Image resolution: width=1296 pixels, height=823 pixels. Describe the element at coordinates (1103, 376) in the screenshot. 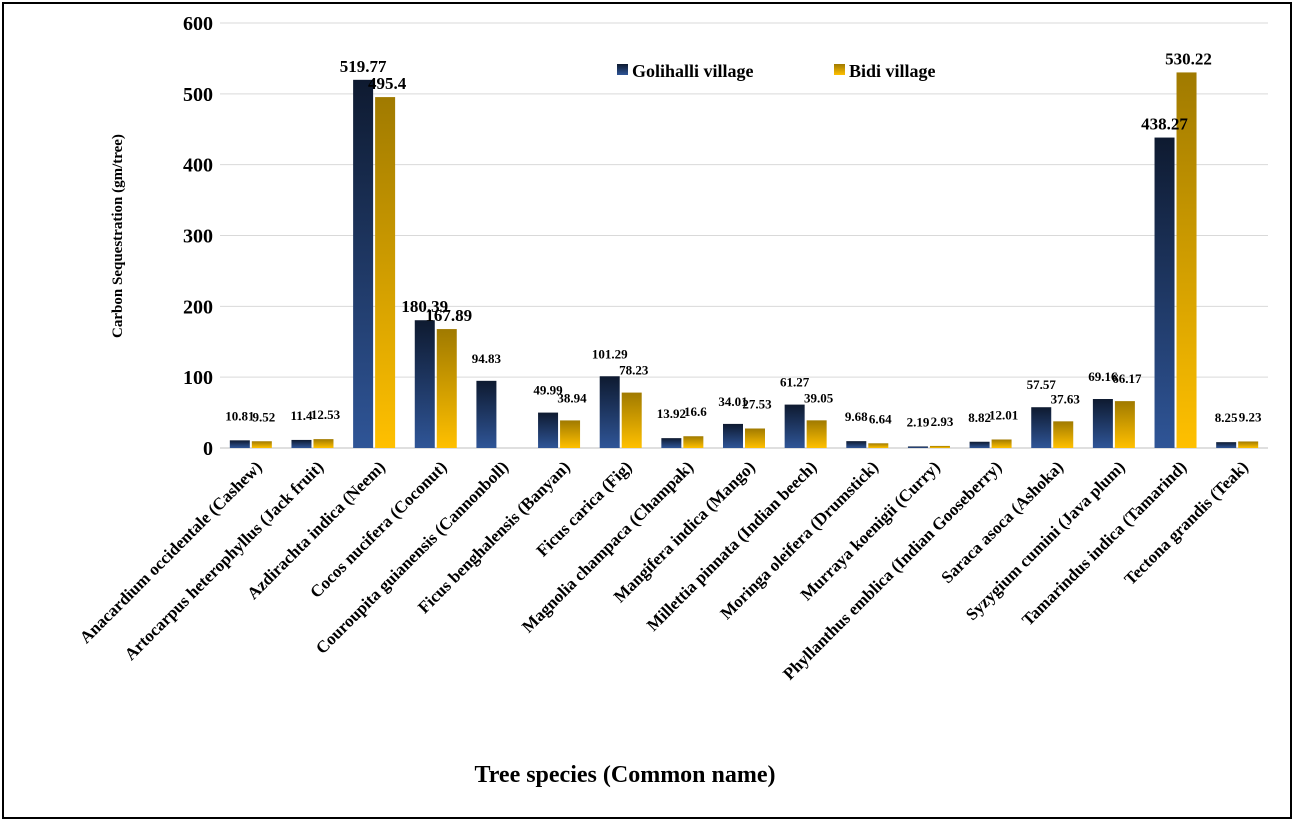

I see `data-label-golihalli: 69.16` at that location.